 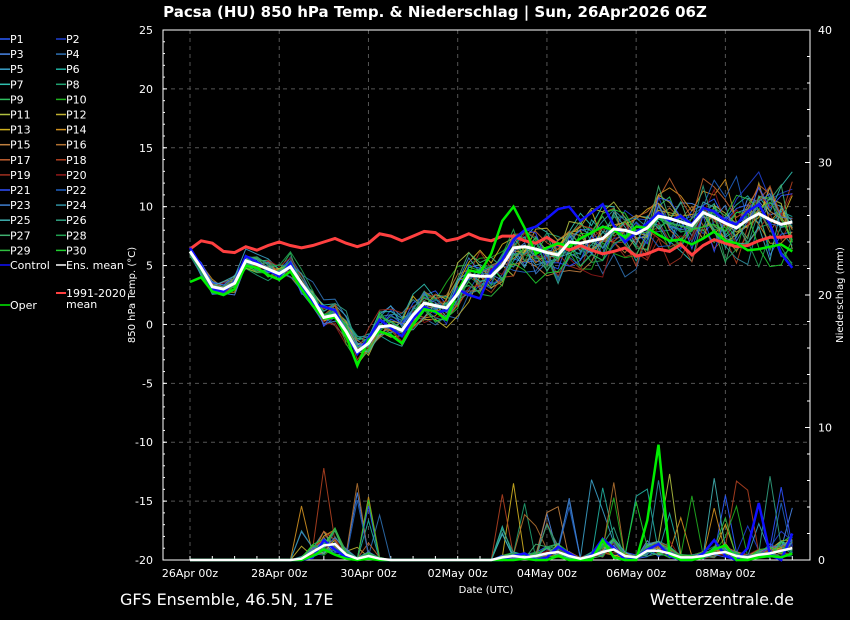 What do you see at coordinates (840, 295) in the screenshot?
I see `y-right-label: Niederschlag (mm)` at bounding box center [840, 295].